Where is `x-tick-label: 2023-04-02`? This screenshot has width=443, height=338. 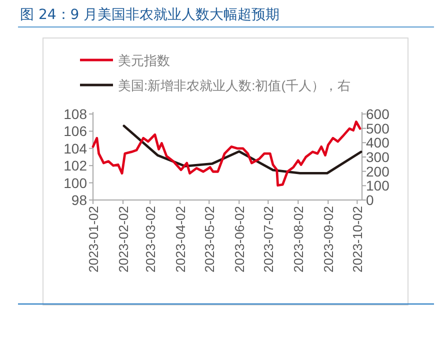 x-tick-label: 2023-04-02 is located at coordinates (180, 239).